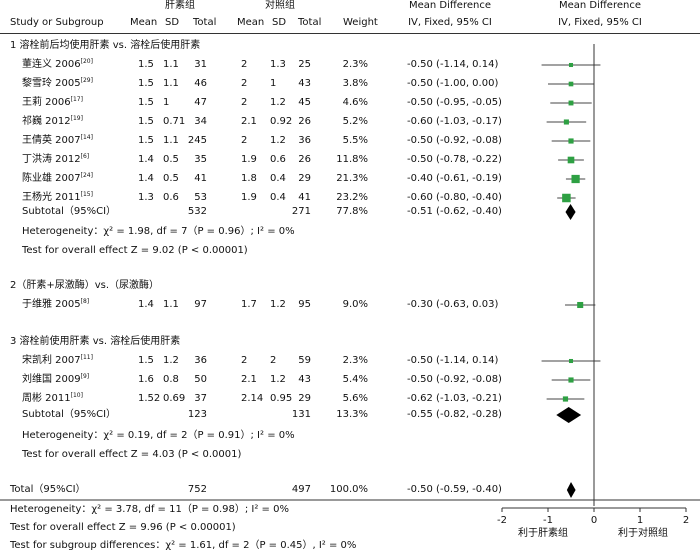 This screenshot has width=700, height=553. I want to click on subtotal-n1: 532, so click(197, 211).